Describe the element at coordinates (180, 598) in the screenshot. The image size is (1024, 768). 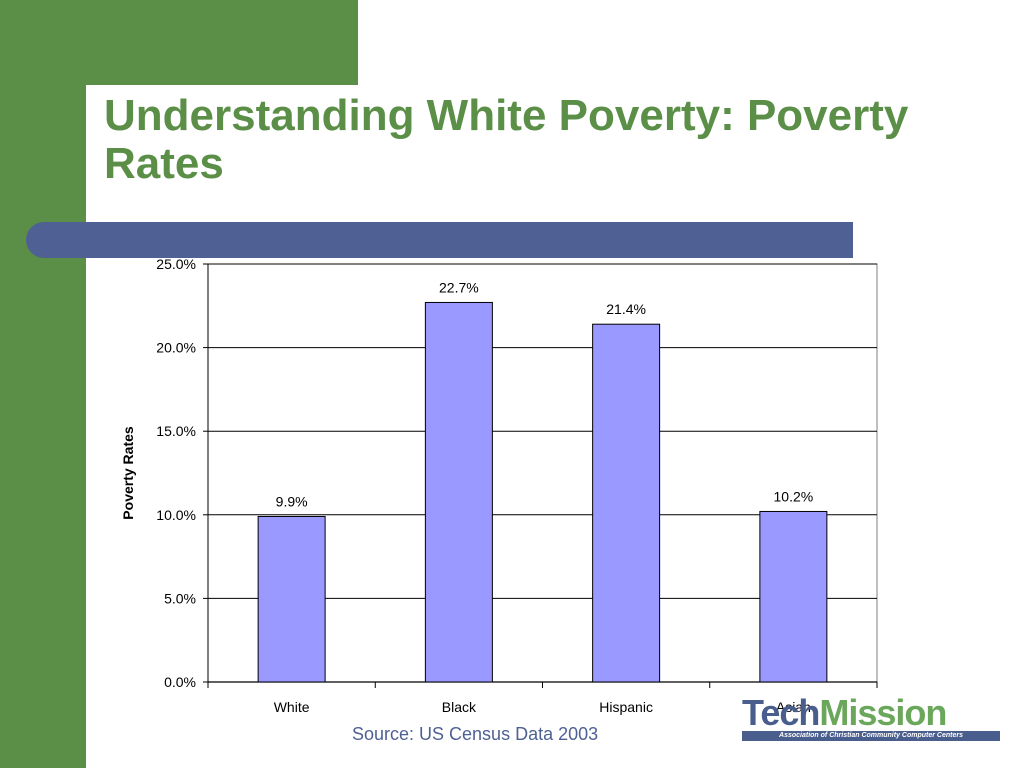
I see `y-tick-label: 5.0%` at that location.